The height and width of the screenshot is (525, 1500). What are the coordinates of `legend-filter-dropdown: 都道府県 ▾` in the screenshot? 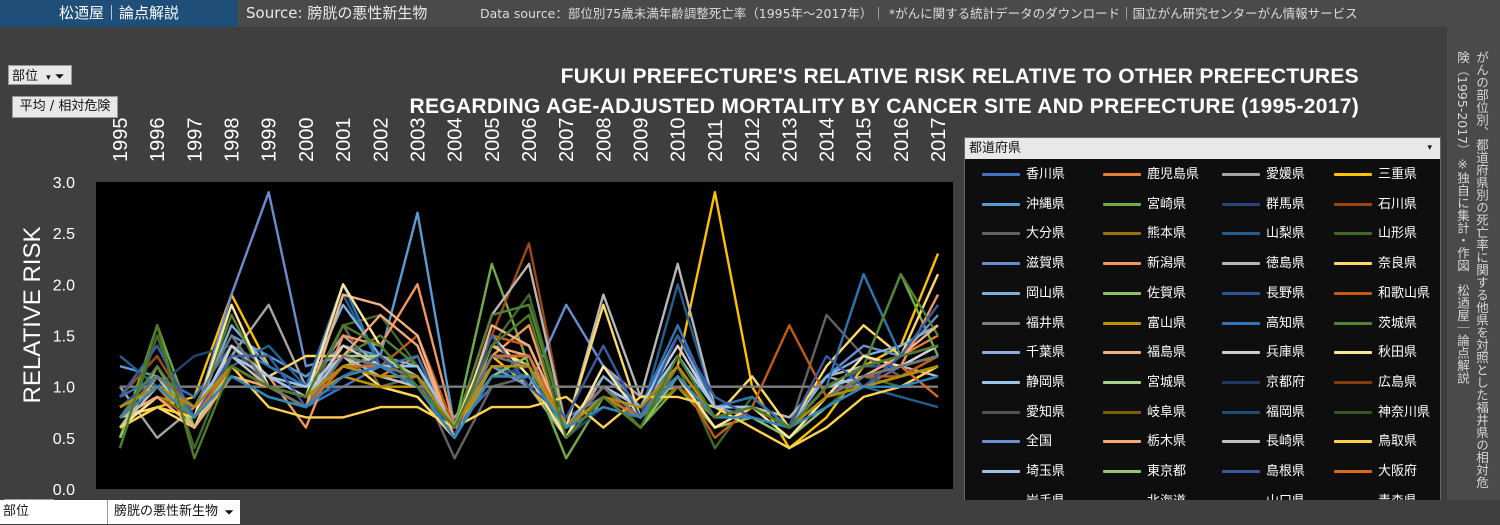 It's located at (1202, 148).